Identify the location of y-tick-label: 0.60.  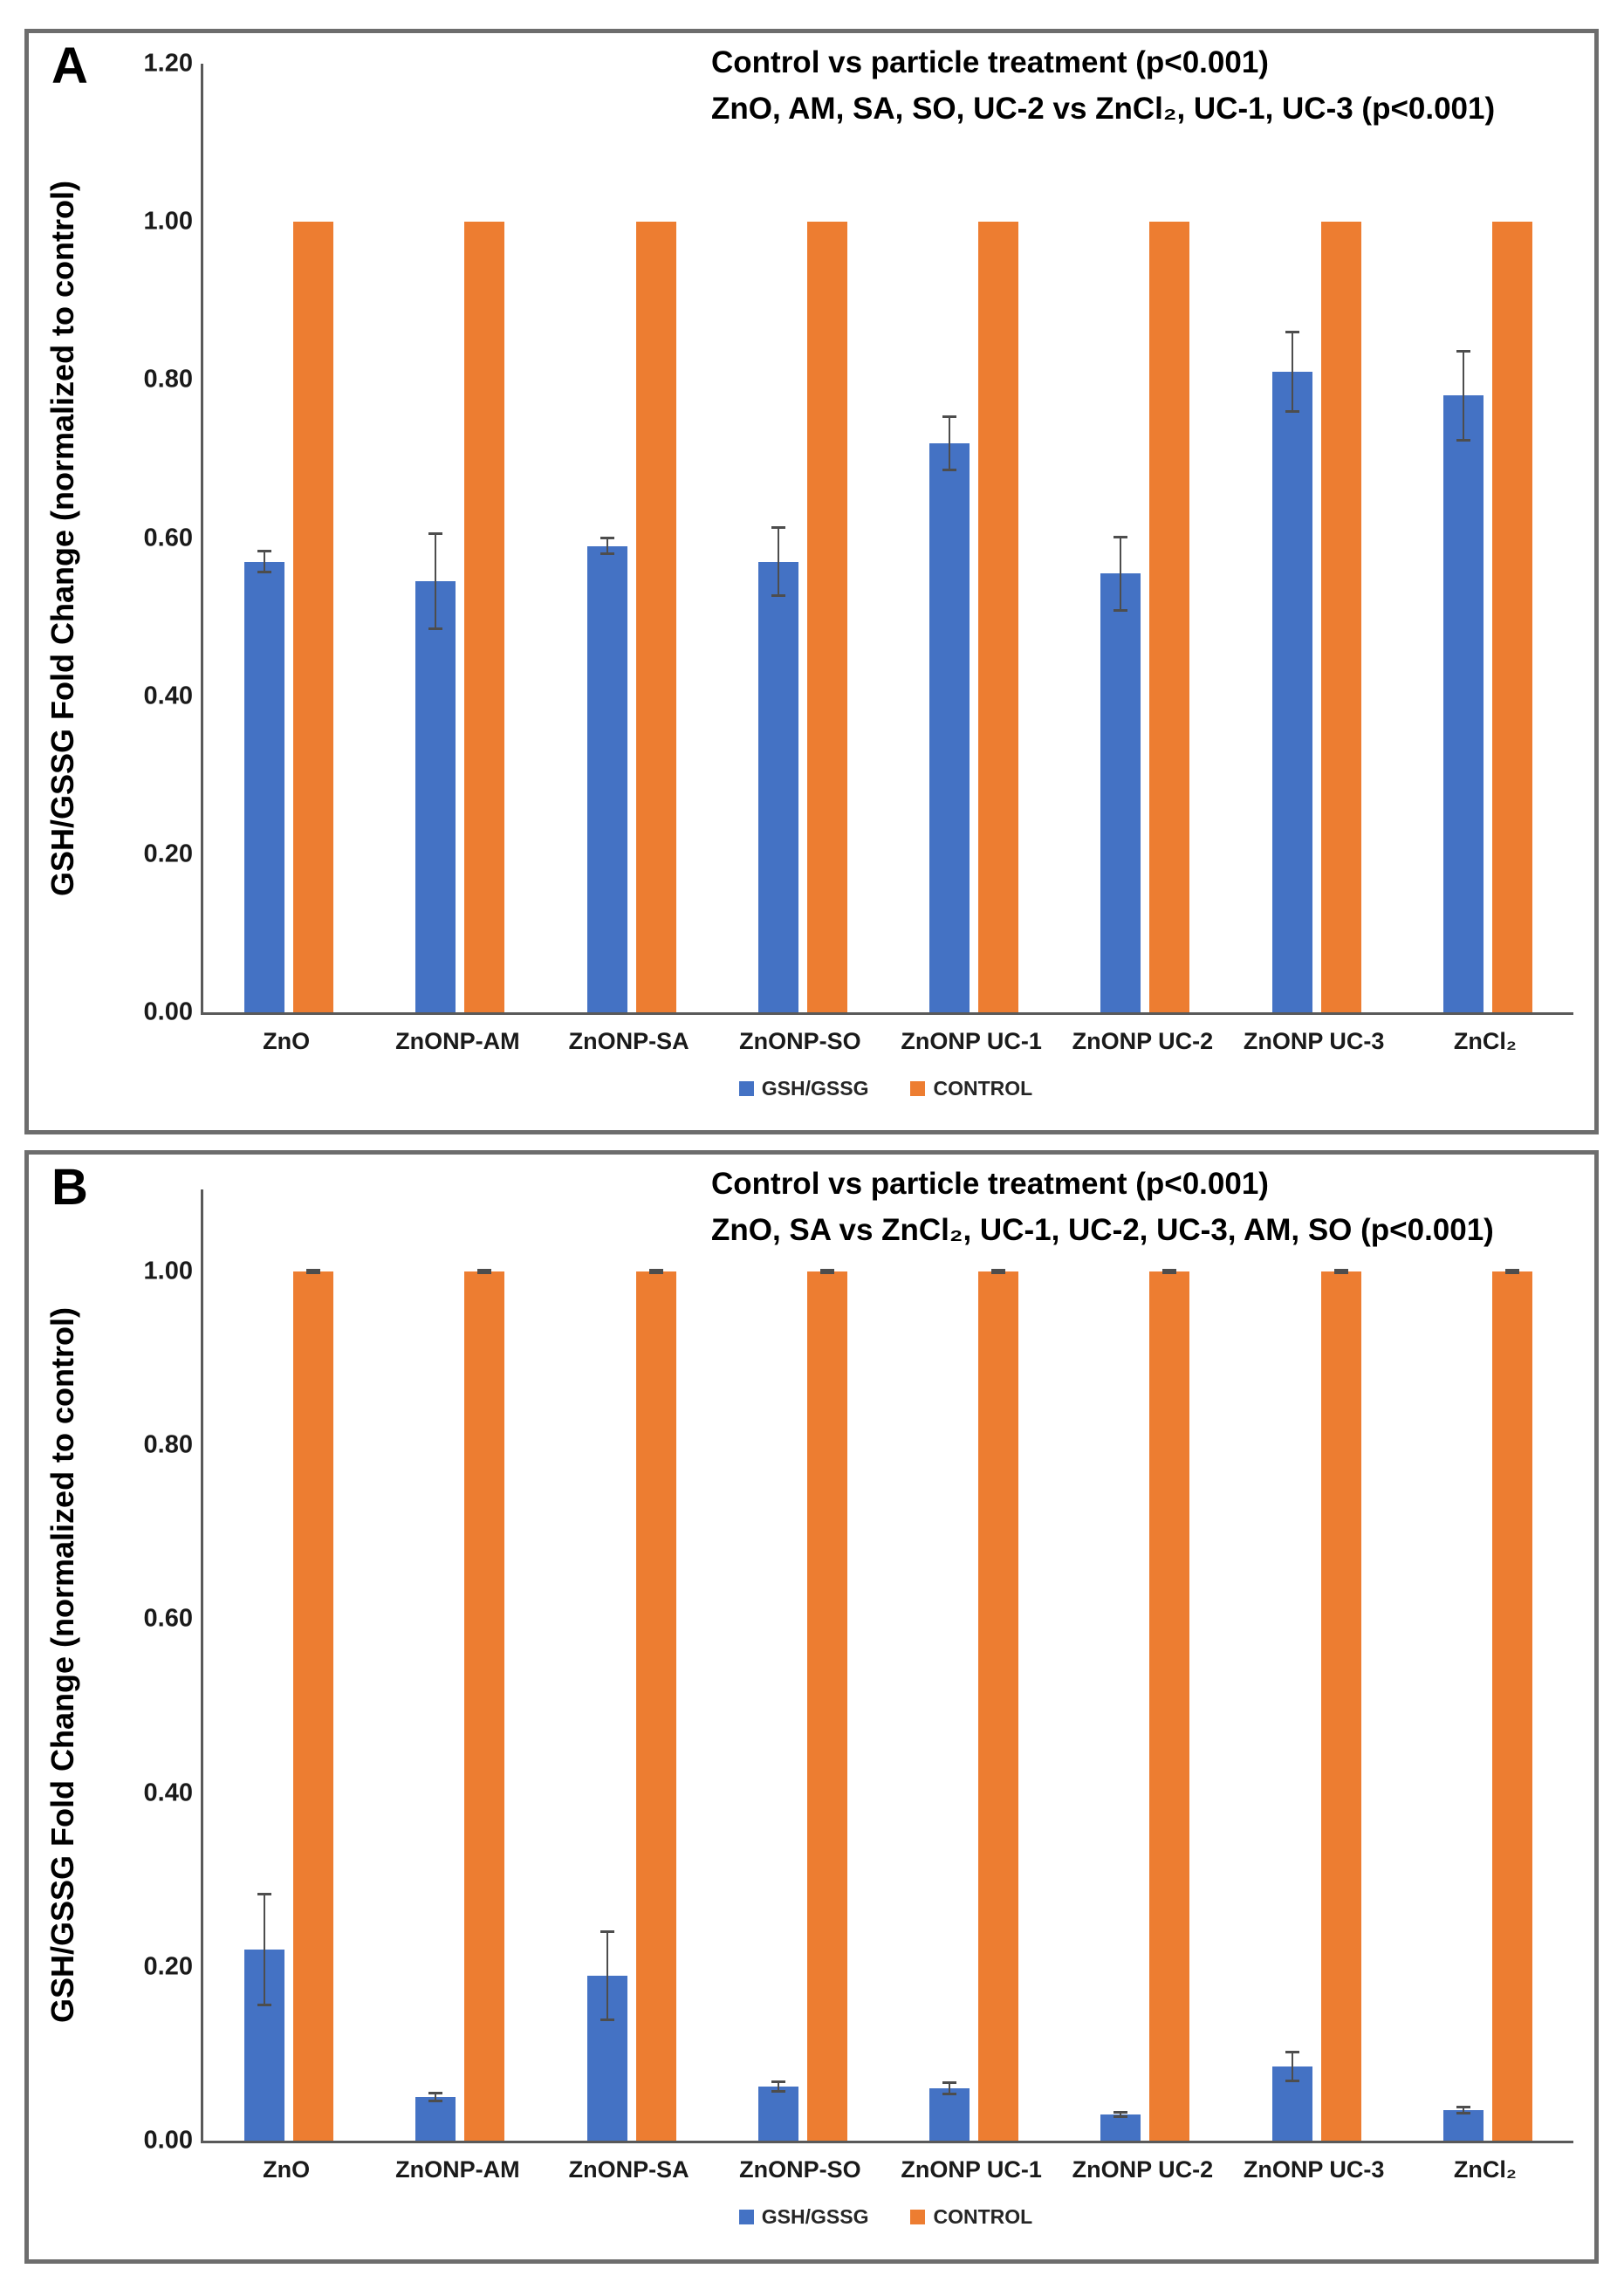
(168, 538).